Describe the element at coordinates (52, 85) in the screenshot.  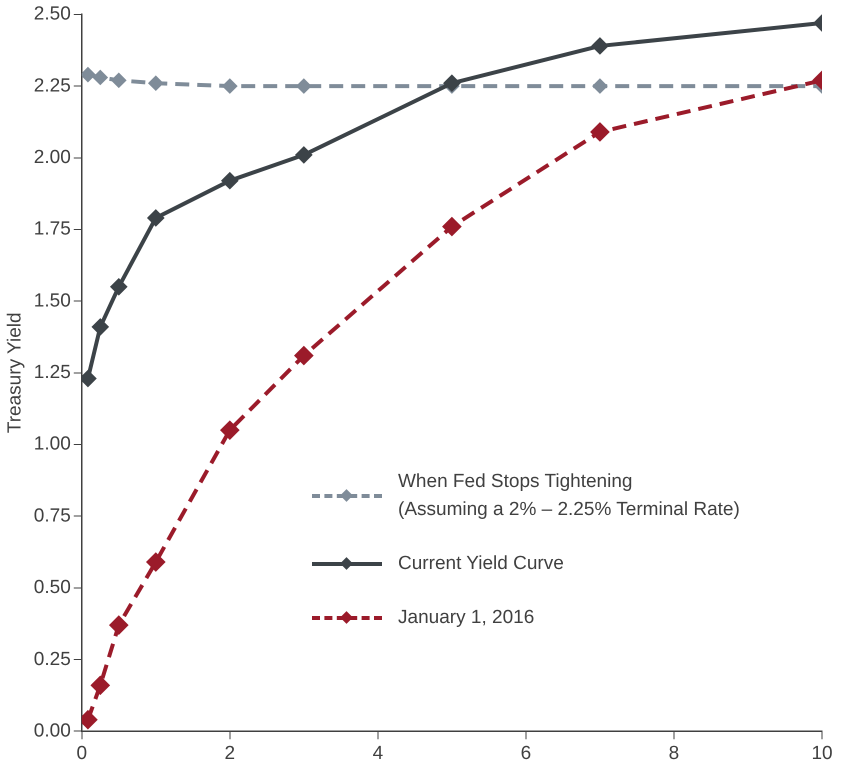
I see `y-tick-label: 2.25` at that location.